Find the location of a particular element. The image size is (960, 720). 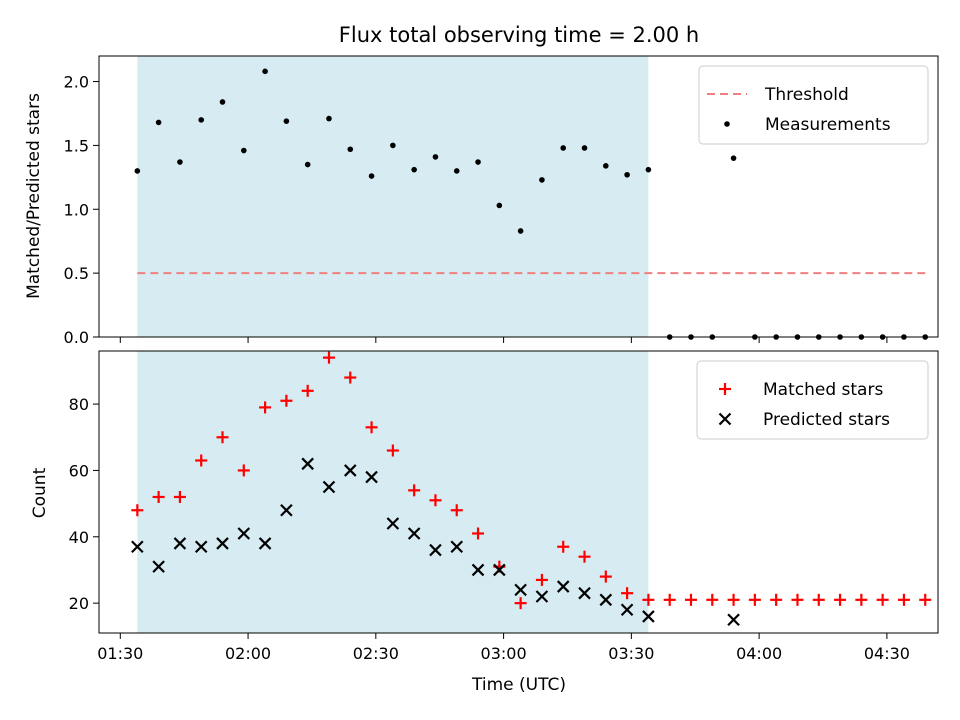

legend-matched-handle is located at coordinates (725, 389).